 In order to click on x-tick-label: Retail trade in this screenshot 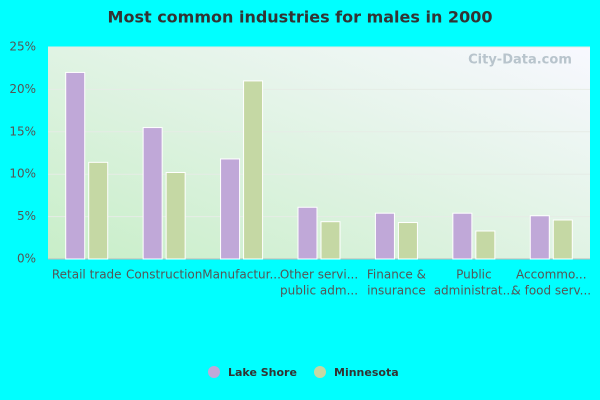, I will do `click(87, 275)`.